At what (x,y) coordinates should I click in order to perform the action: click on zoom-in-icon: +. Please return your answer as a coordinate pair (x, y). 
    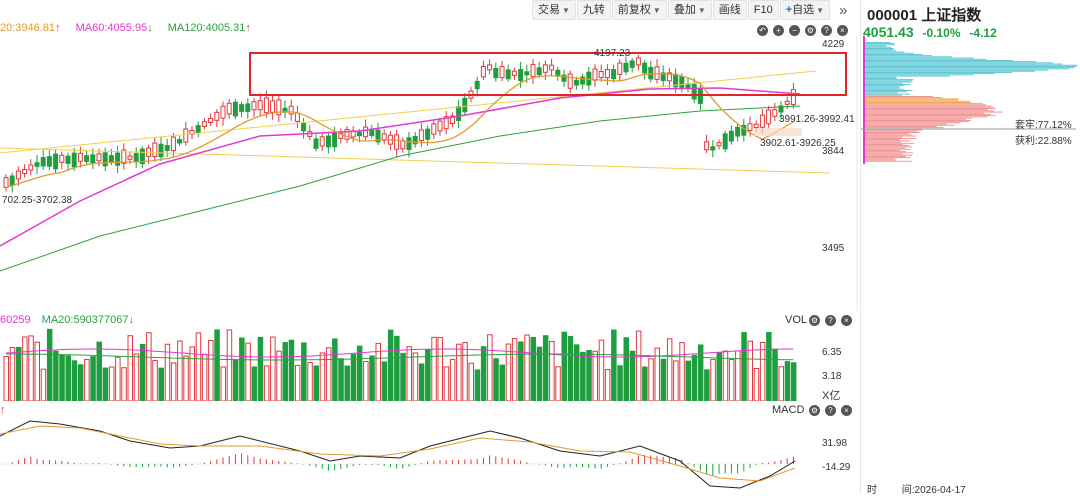
    Looking at the image, I should click on (778, 30).